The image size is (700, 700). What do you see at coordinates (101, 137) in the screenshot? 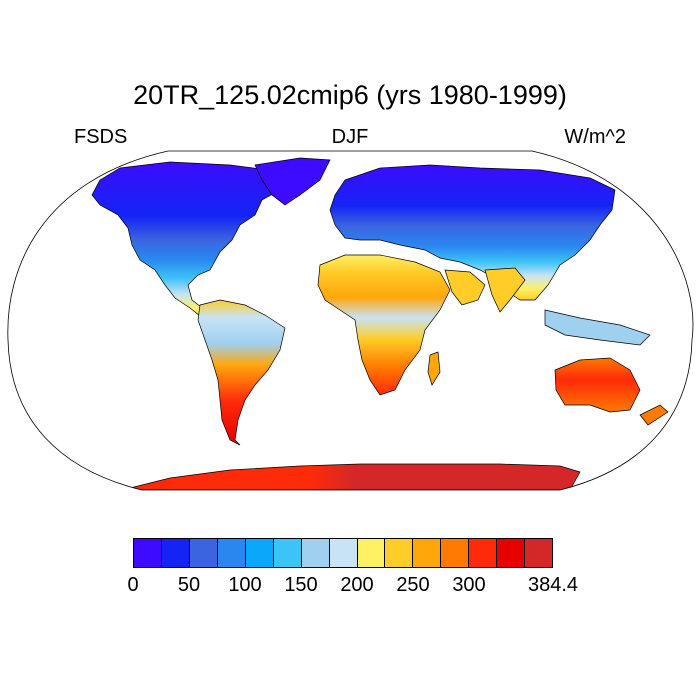
I see `variable-label: FSDS` at bounding box center [101, 137].